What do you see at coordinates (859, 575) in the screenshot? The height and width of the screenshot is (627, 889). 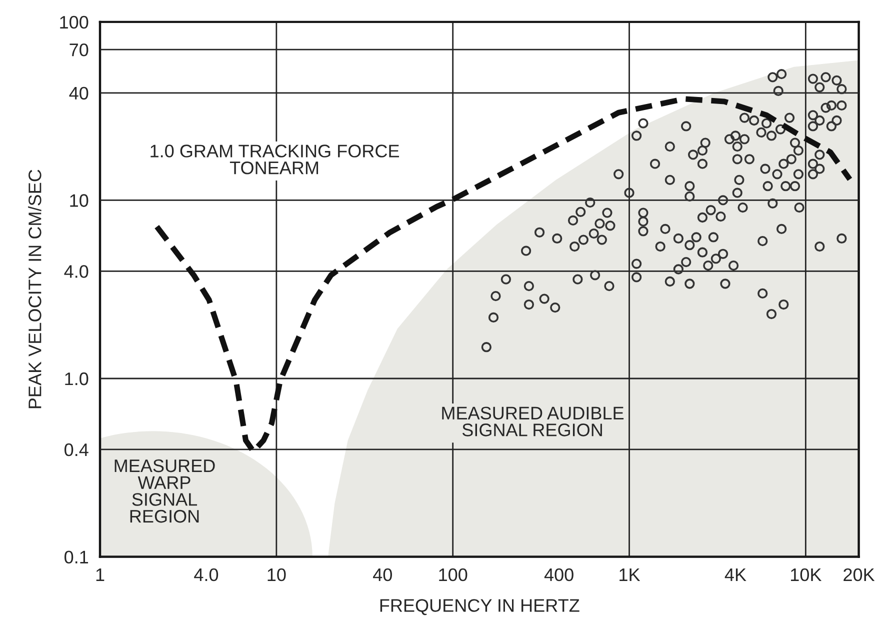 I see `x-tick-label: 20K` at bounding box center [859, 575].